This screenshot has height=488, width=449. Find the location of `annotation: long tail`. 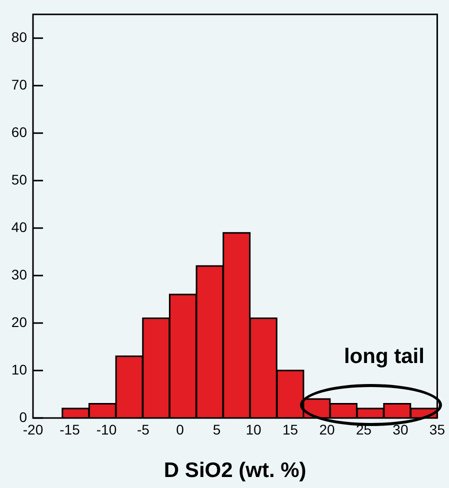

annotation: long tail is located at coordinates (384, 356).